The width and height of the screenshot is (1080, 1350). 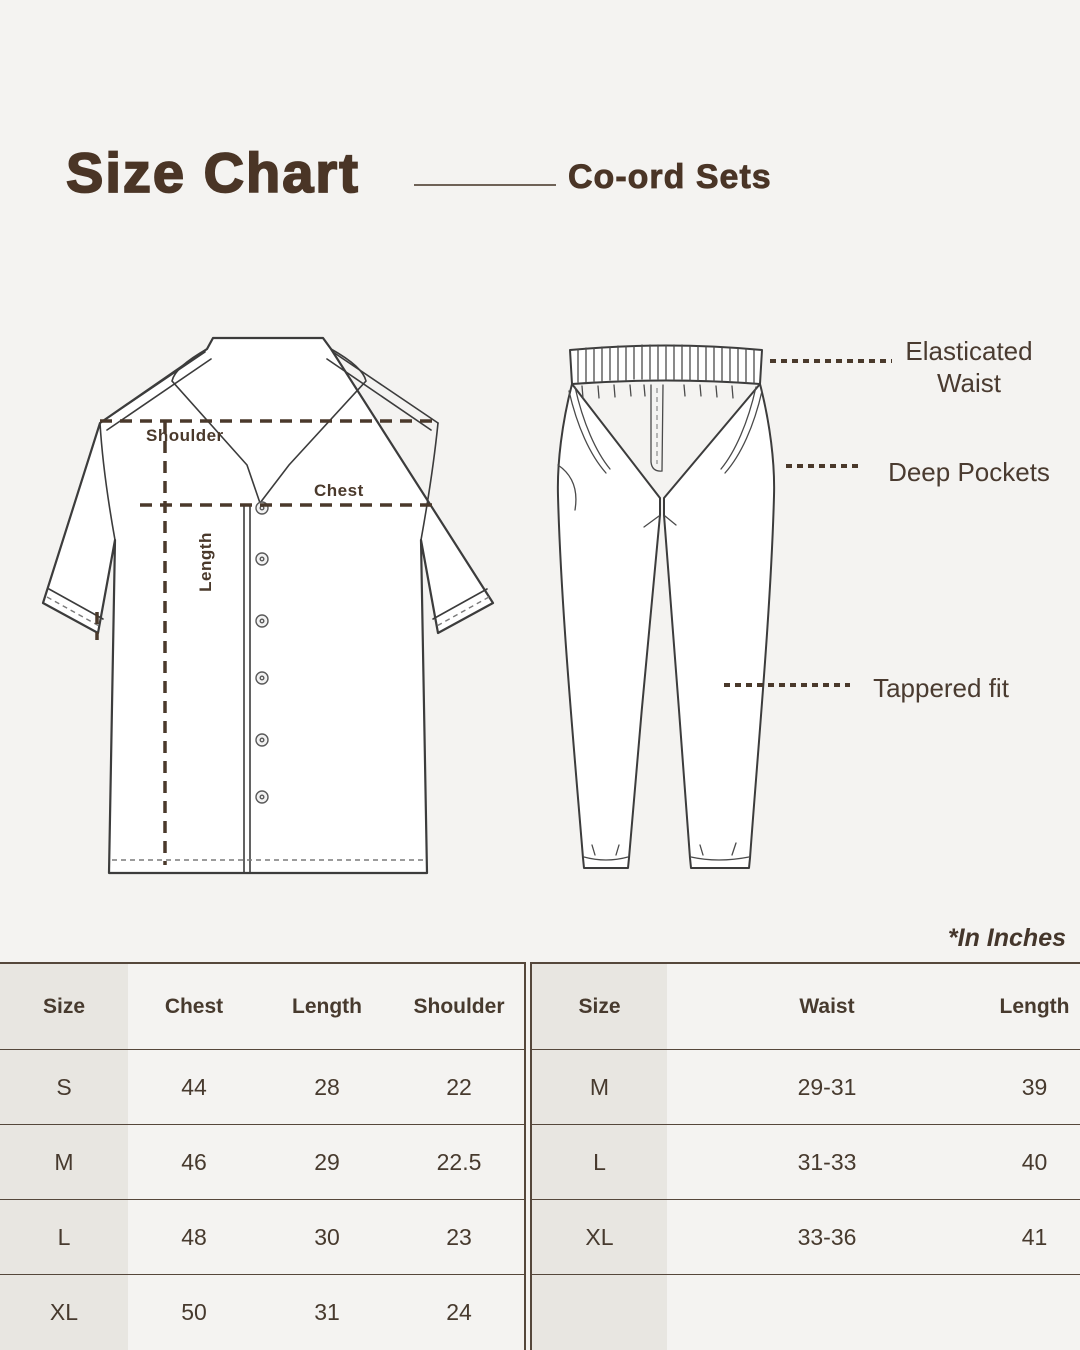 I want to click on pants-illustration, so click(x=666, y=606).